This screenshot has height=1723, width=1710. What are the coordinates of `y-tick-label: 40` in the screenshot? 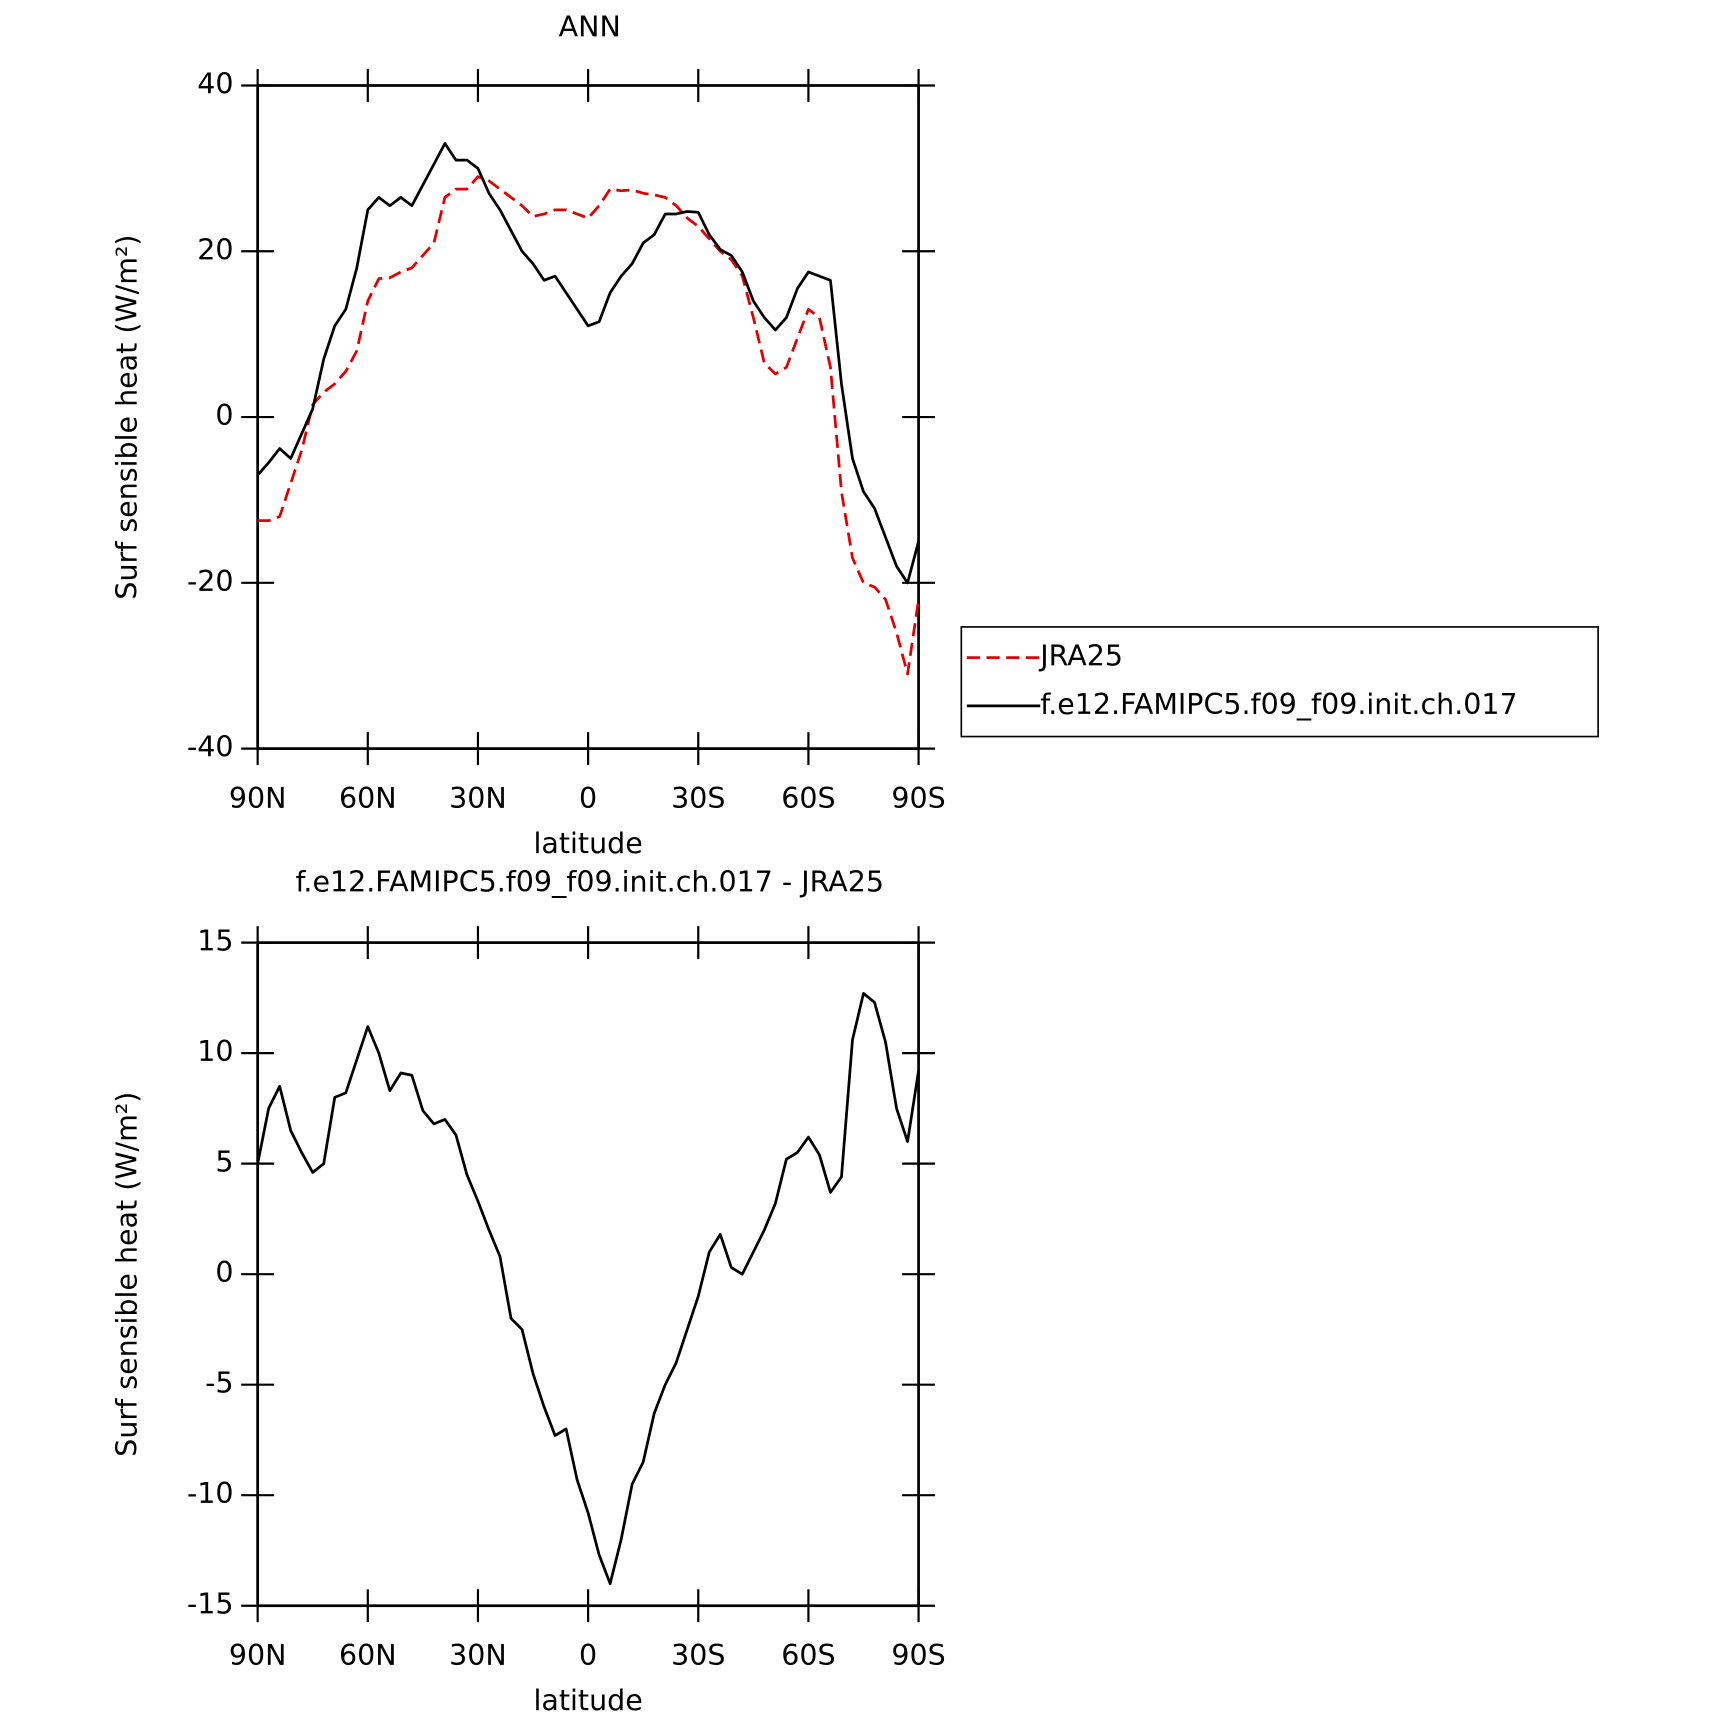 It's located at (215, 83).